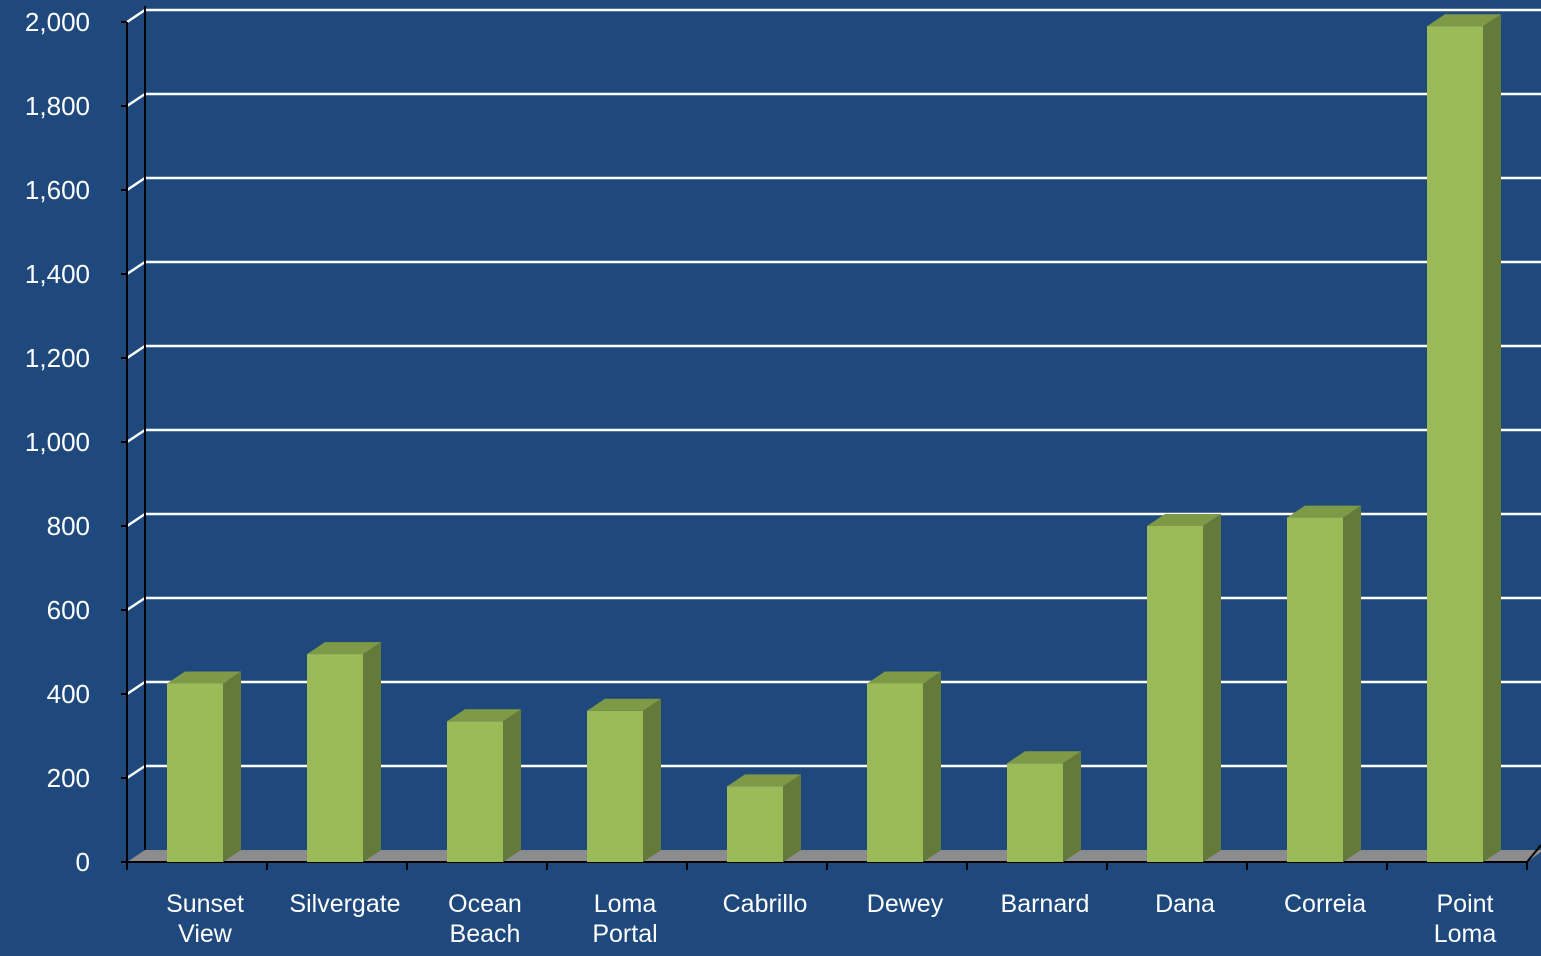 This screenshot has height=956, width=1541. I want to click on x-tick-label-line: Beach, so click(485, 934).